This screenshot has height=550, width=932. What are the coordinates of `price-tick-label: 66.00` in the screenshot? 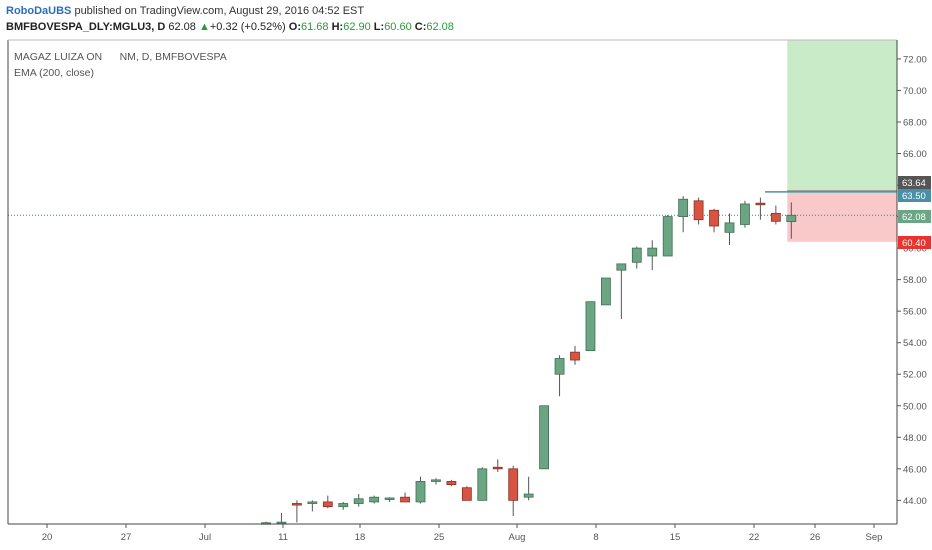 It's located at (915, 154).